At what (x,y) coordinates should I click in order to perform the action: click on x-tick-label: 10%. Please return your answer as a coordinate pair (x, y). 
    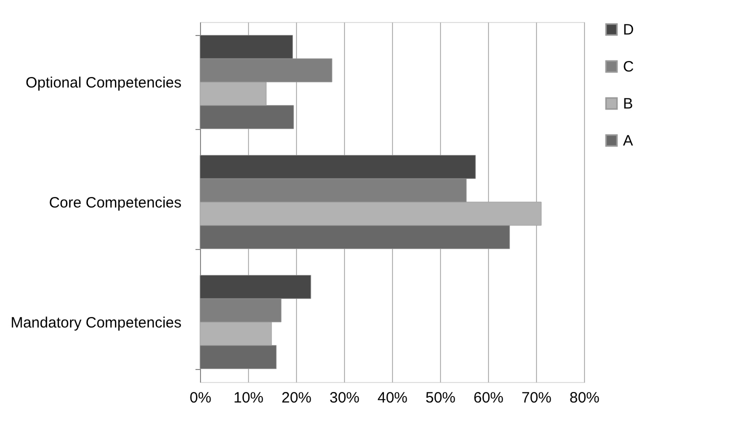
    Looking at the image, I should click on (248, 398).